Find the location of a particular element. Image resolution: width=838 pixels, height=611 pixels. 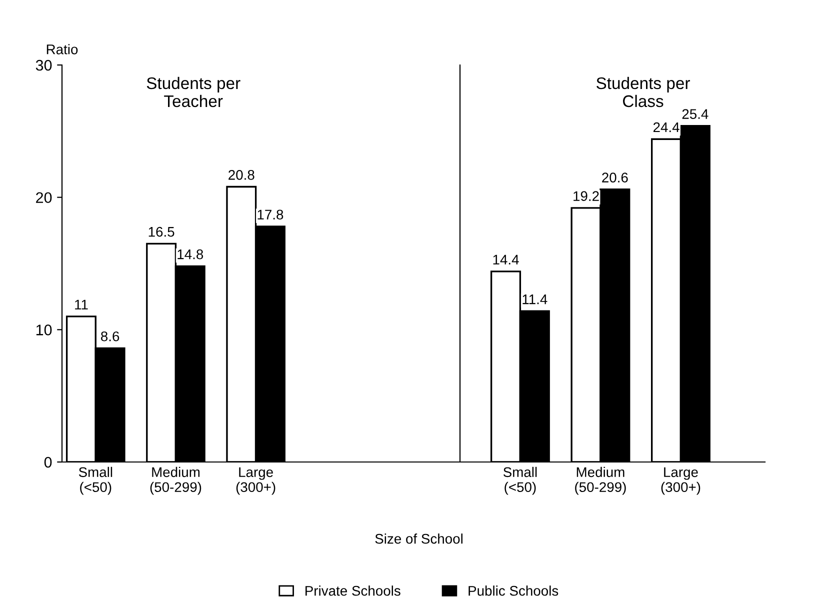

x-axis-title: Size of School is located at coordinates (418, 539).